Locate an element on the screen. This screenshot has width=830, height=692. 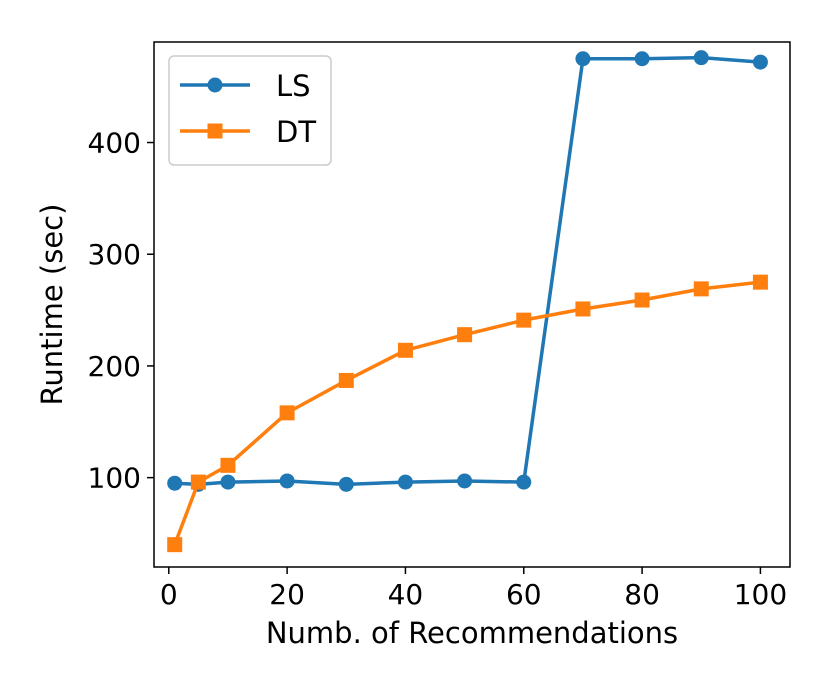
x-axis-label: Numb. of Recommendations is located at coordinates (472, 633).